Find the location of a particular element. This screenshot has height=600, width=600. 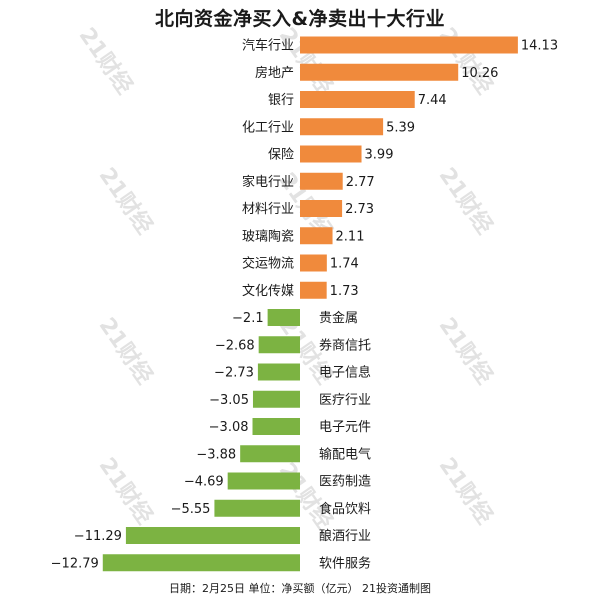

category-label: 软件服务 is located at coordinates (345, 563).